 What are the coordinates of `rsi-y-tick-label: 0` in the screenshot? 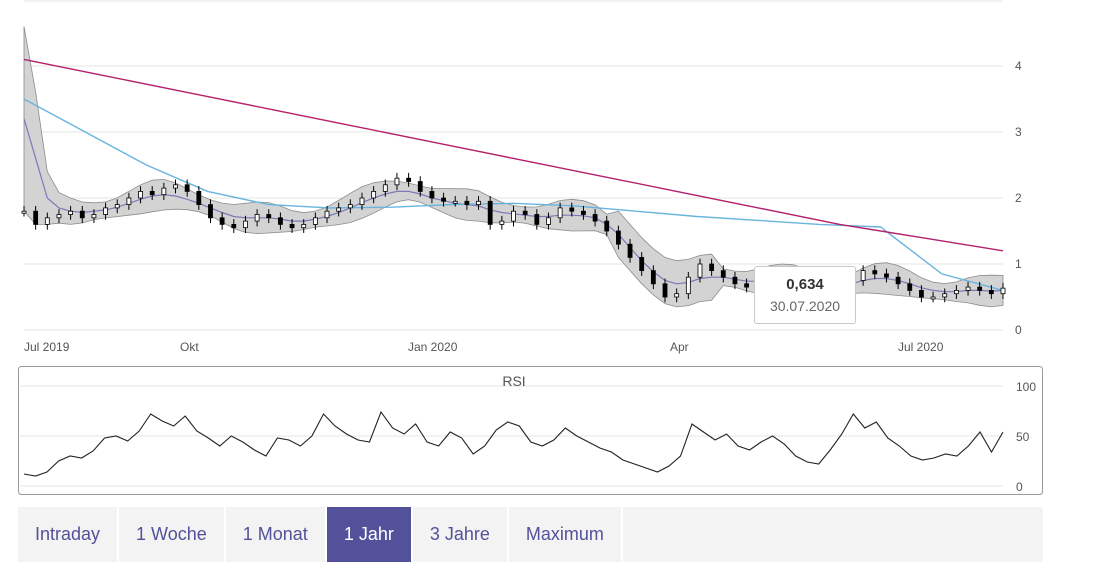 It's located at (1019, 487).